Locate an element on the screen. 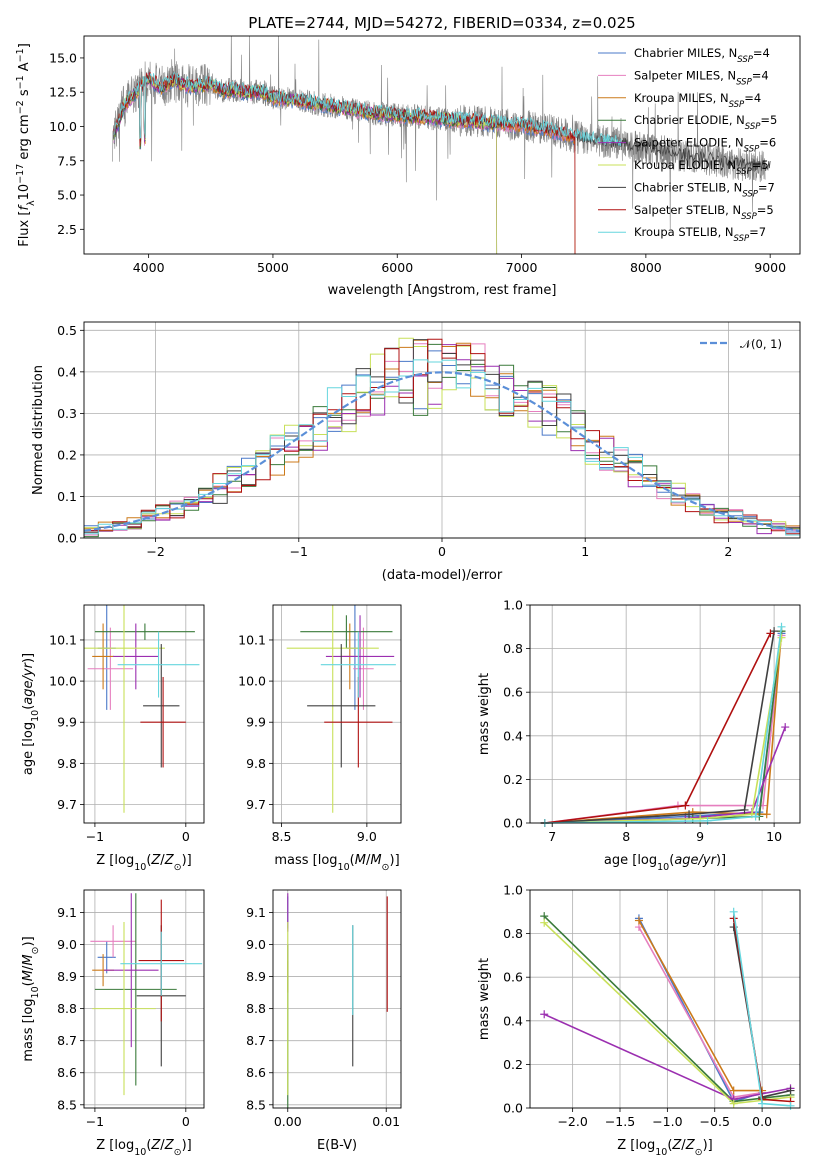 This screenshot has height=1170, width=819. x-axis-label: wavelength [Angstrom, rest frame] is located at coordinates (442, 290).